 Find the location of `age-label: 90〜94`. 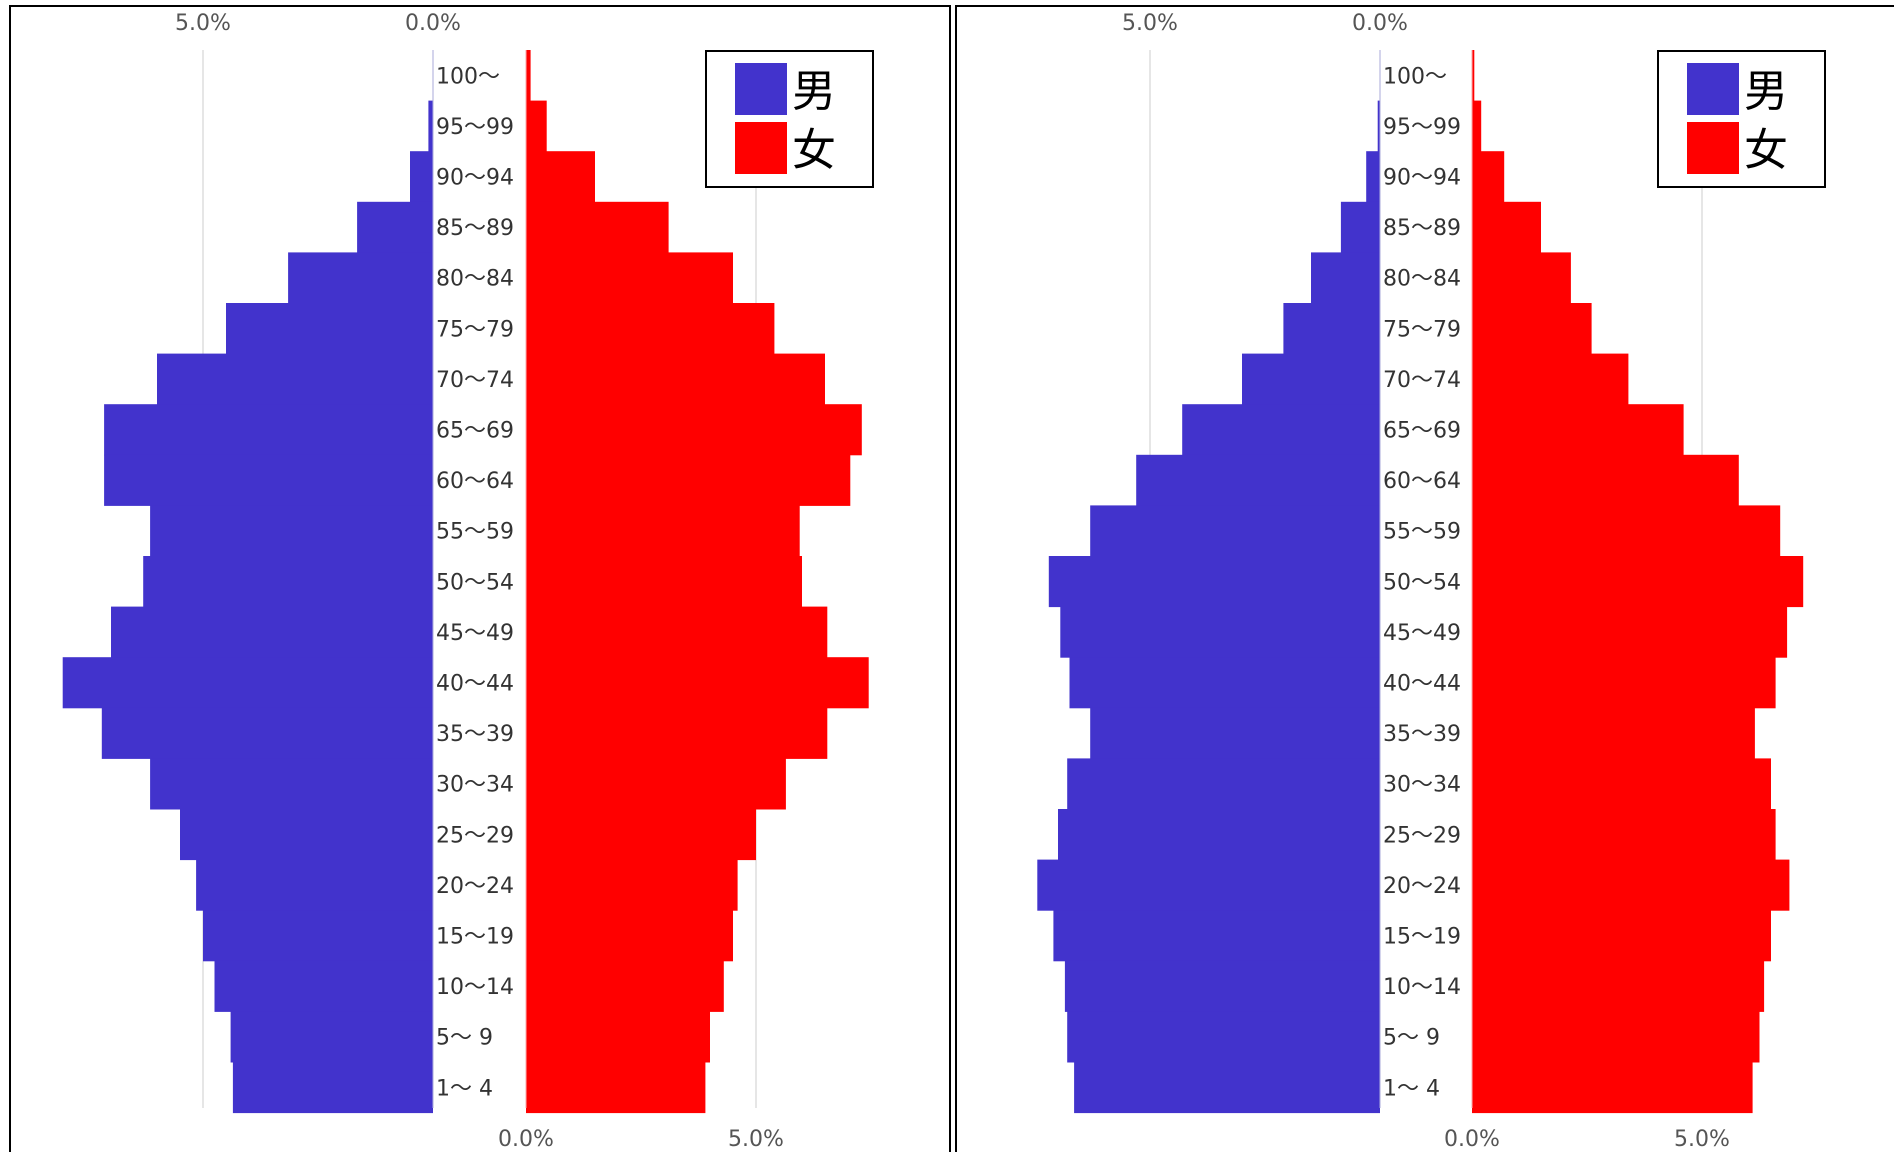

age-label: 90〜94 is located at coordinates (1422, 178).